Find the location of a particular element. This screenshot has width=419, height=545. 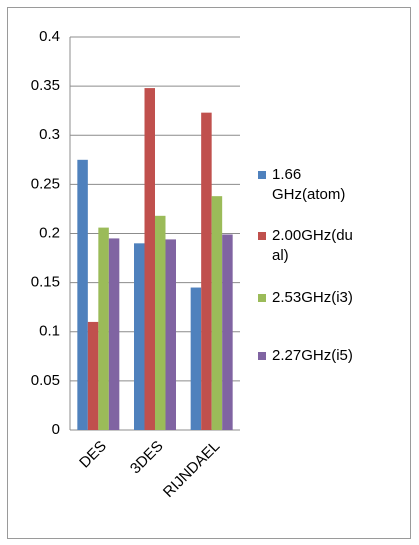

y-tick-label: 0.1 is located at coordinates (49, 331).